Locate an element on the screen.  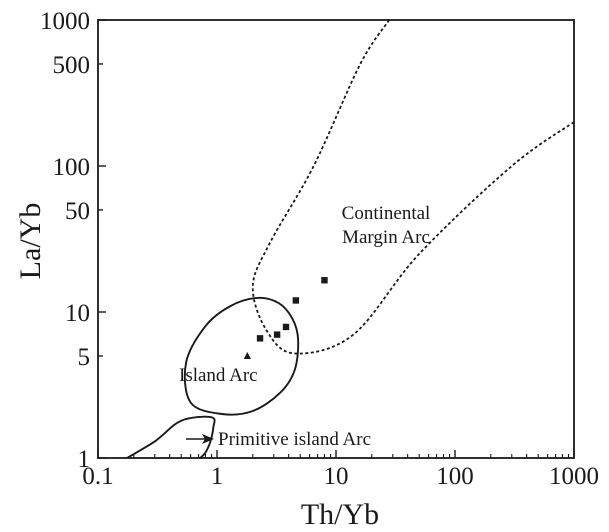
island-arc-label: Island Arc is located at coordinates (218, 375).